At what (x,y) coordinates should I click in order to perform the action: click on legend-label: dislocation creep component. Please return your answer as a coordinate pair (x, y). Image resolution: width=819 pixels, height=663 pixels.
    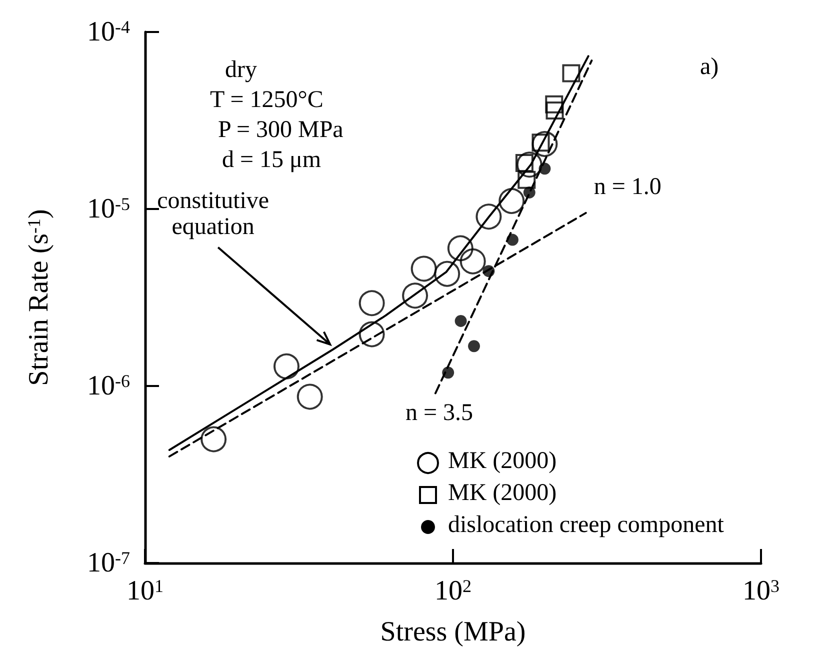
    Looking at the image, I should click on (586, 525).